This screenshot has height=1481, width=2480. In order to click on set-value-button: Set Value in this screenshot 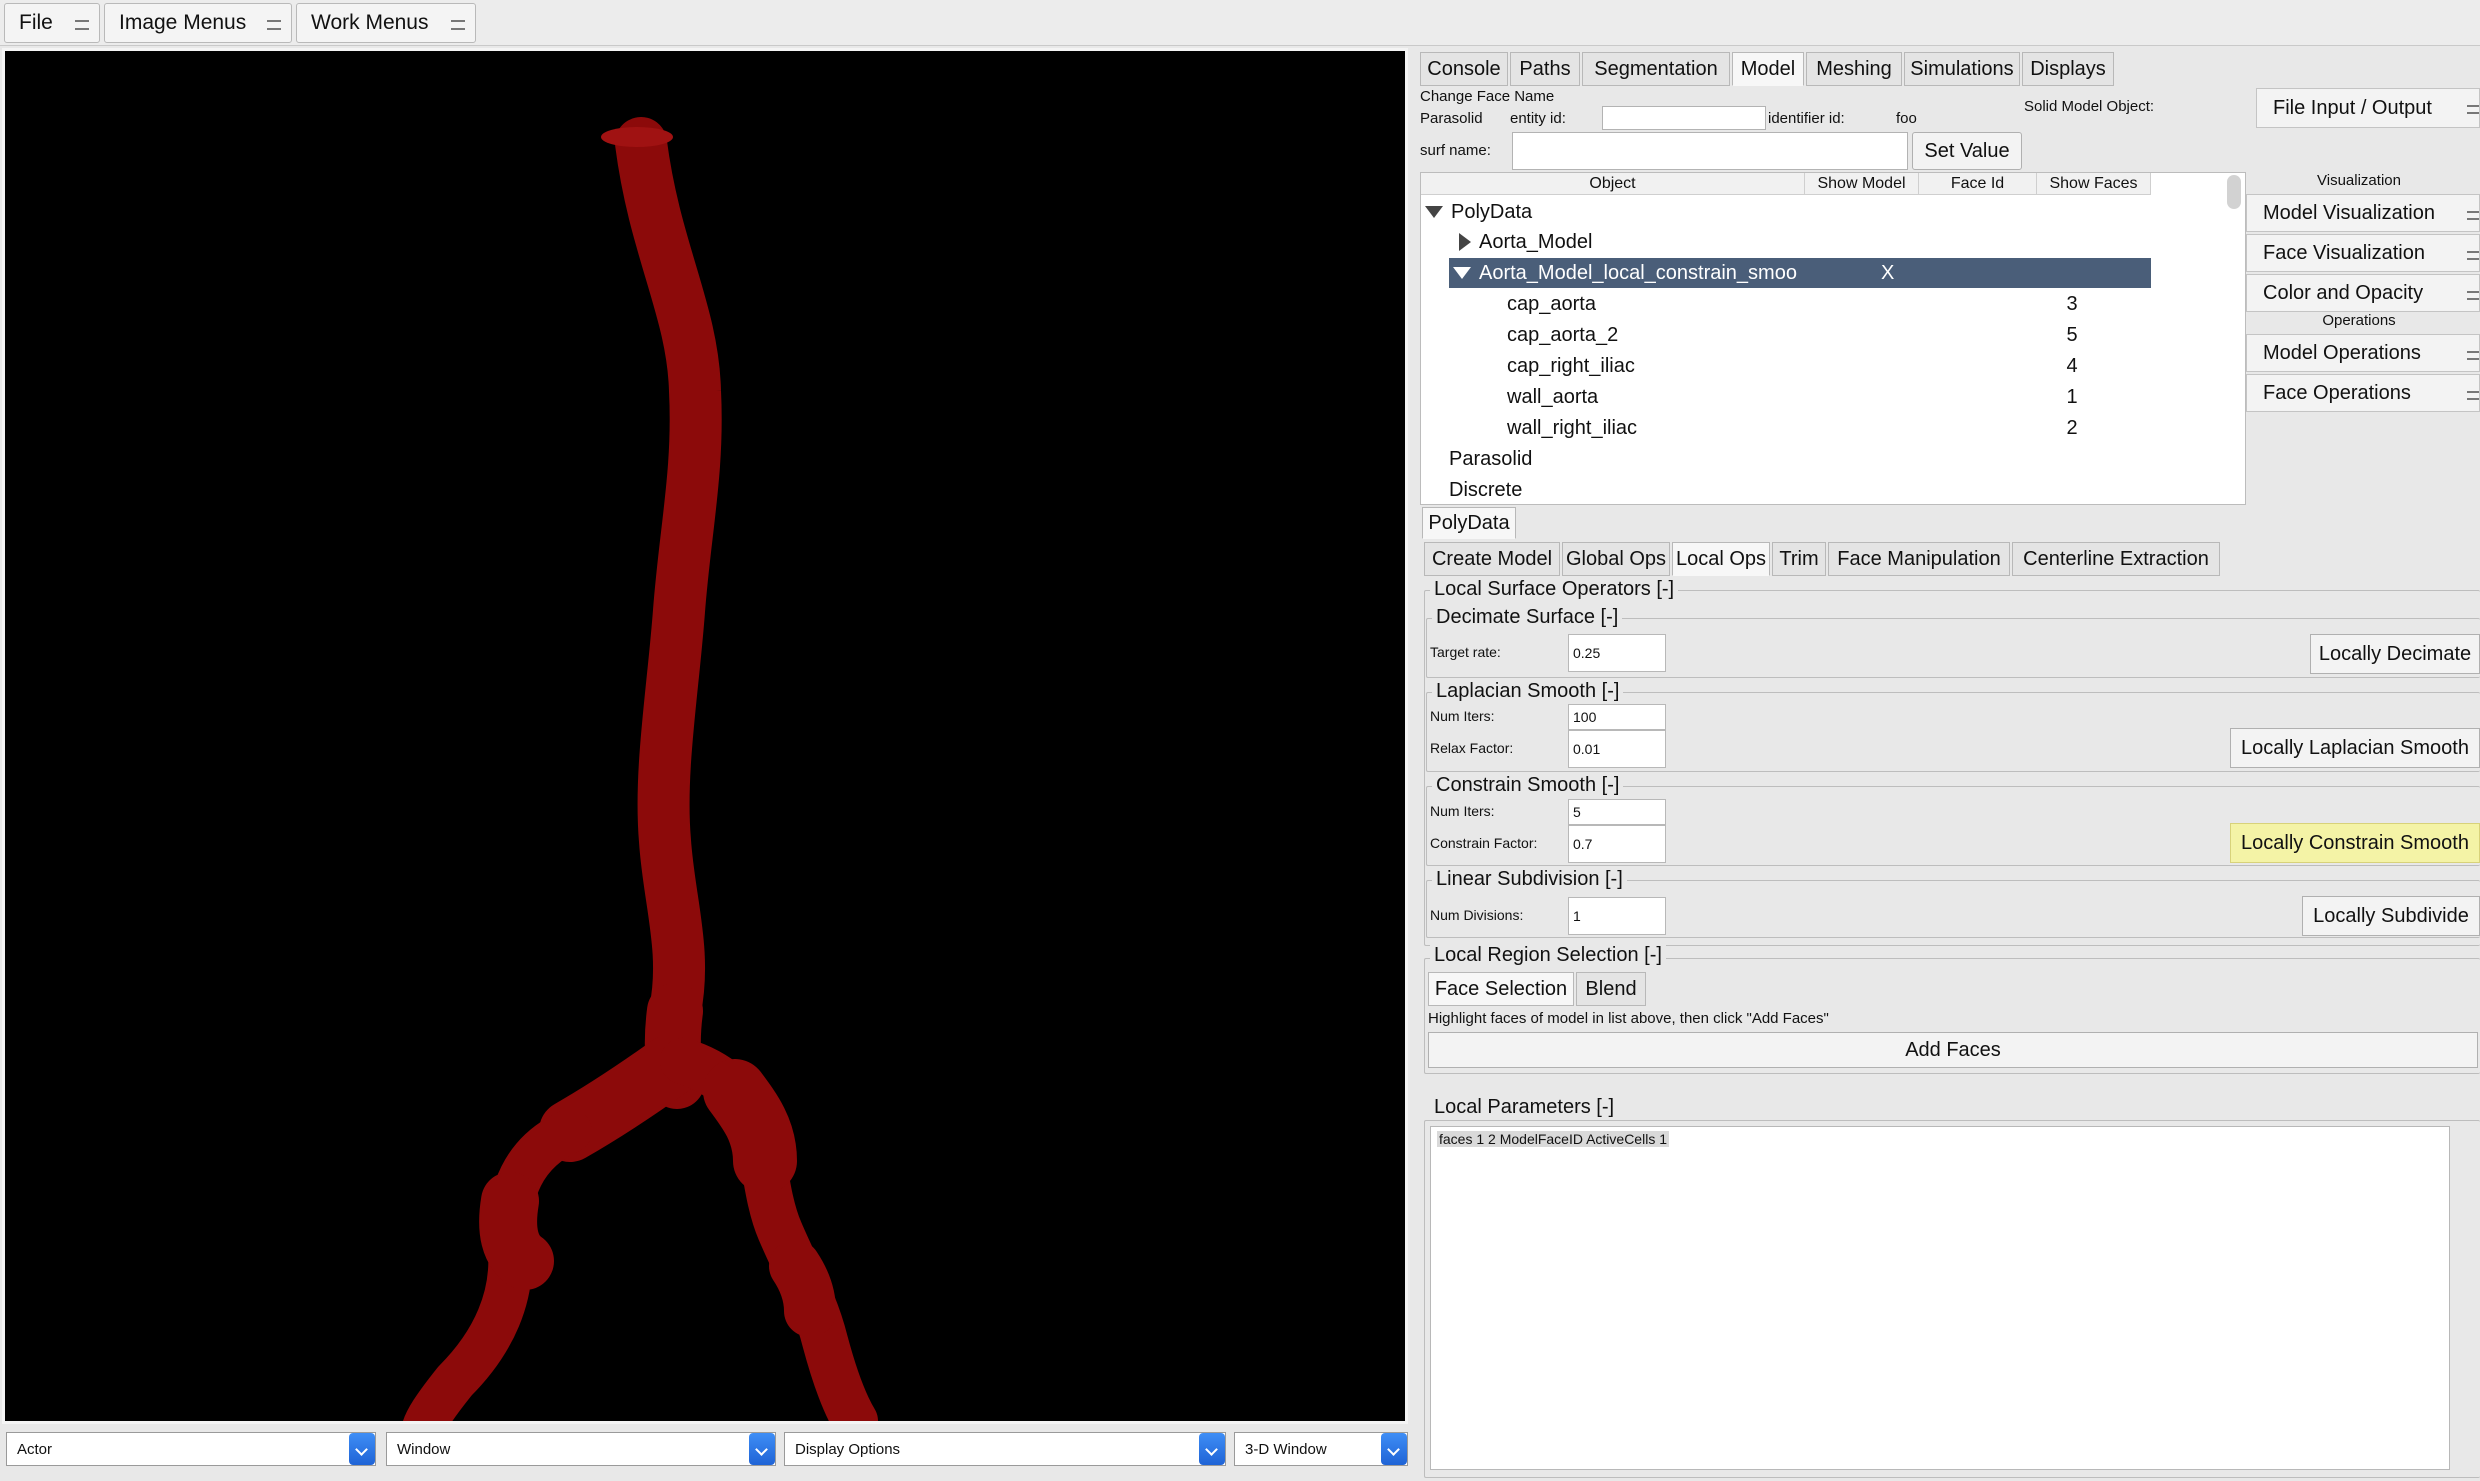, I will do `click(1967, 151)`.